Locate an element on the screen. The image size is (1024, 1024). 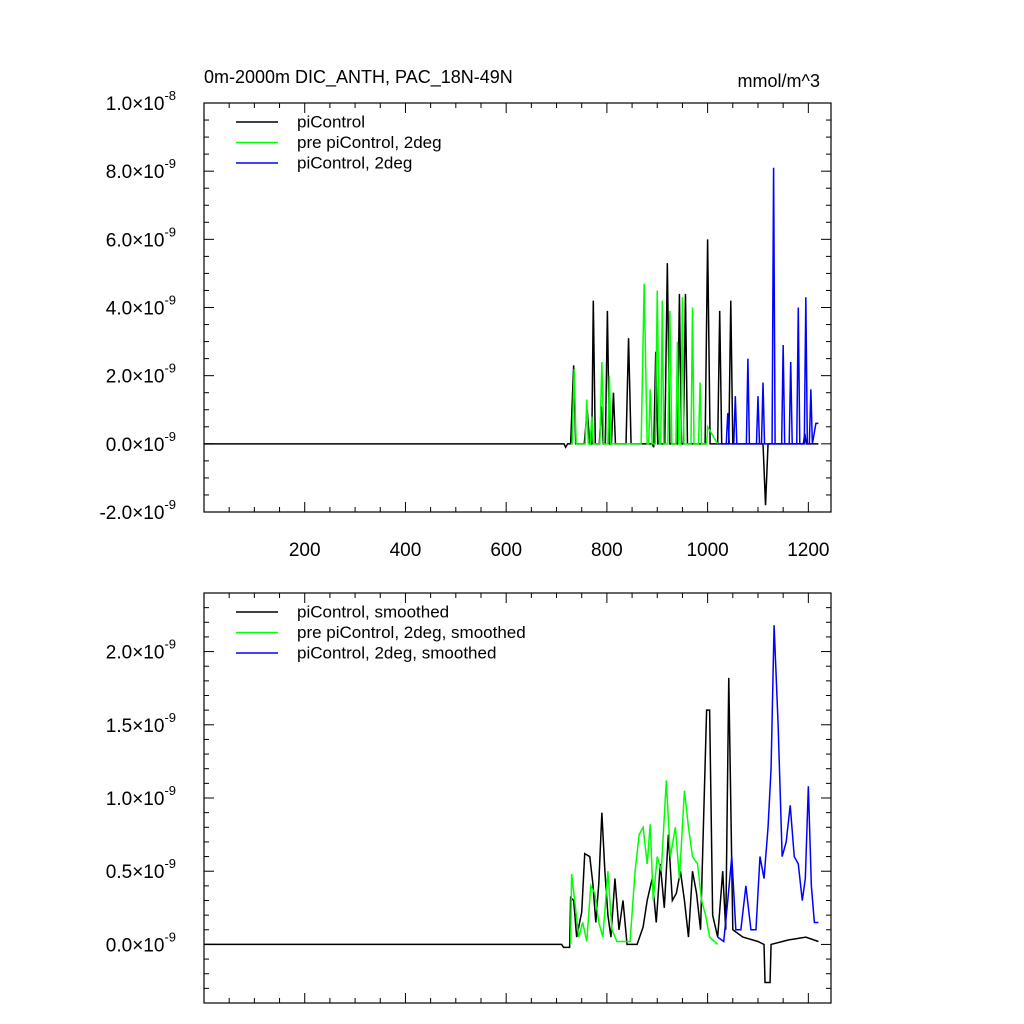
x-tick-label: 1200 is located at coordinates (808, 550).